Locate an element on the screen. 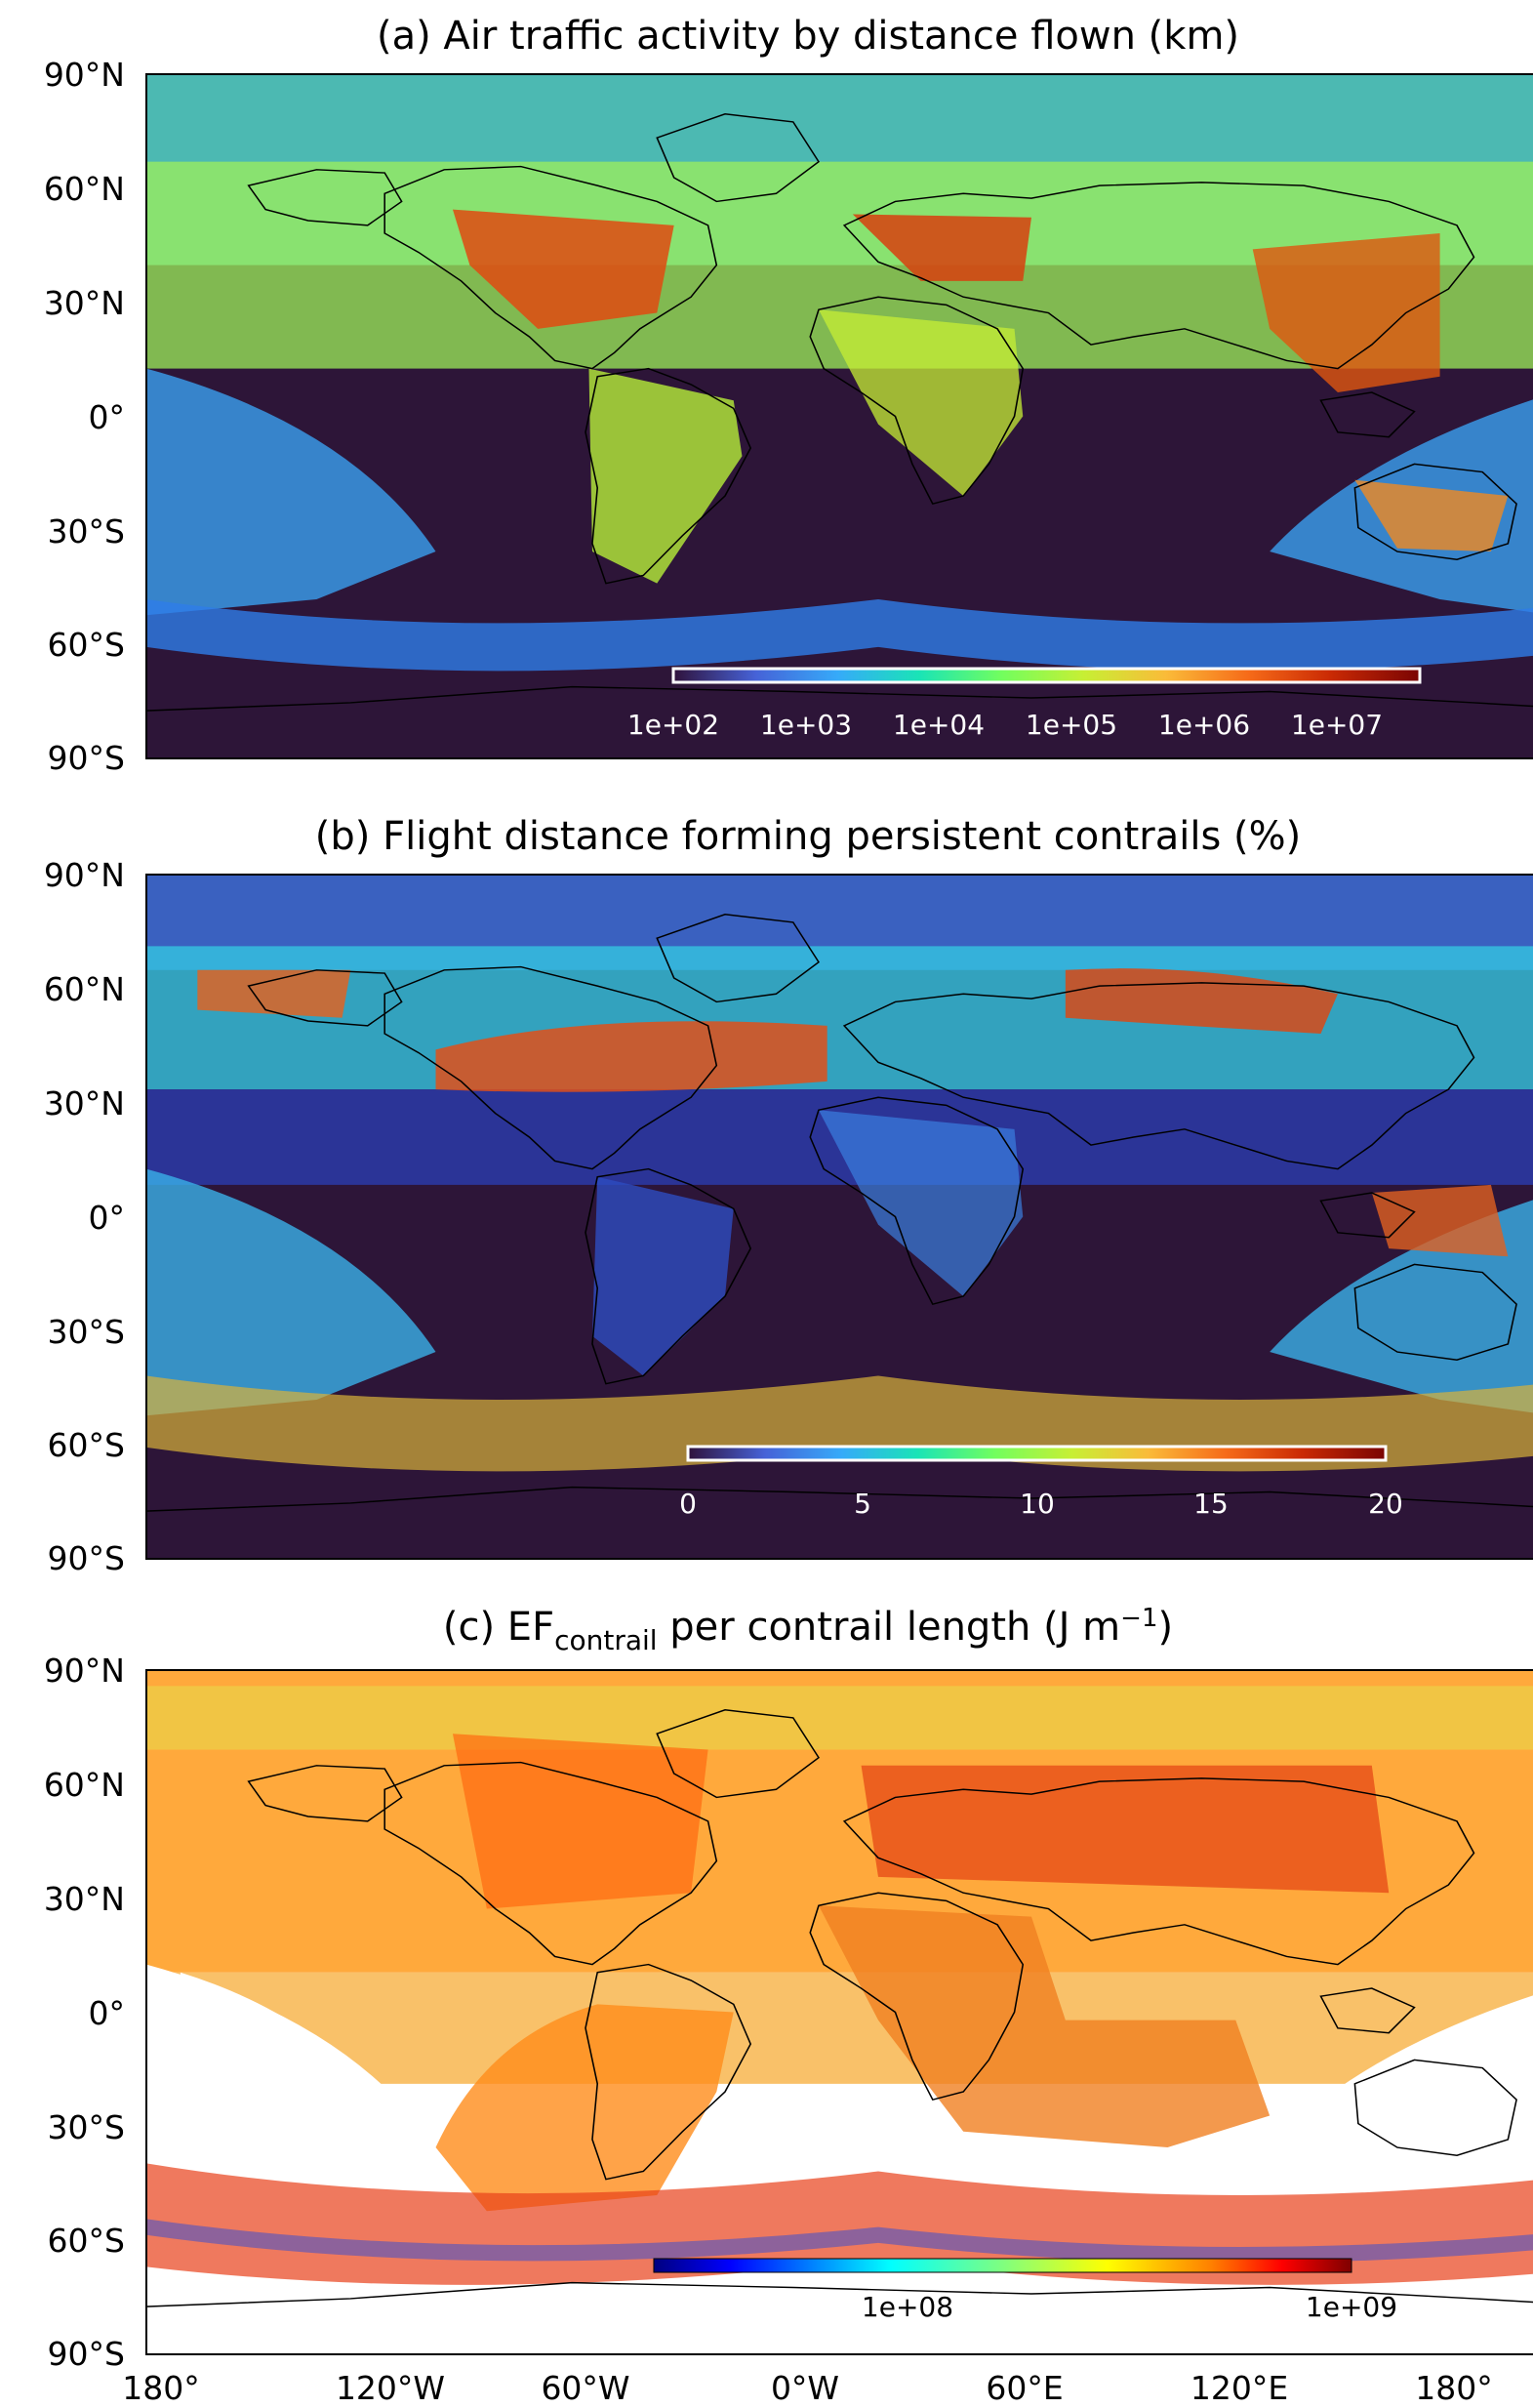 This screenshot has width=1533, height=2408. x-tick-label: 60°E is located at coordinates (1025, 2388).